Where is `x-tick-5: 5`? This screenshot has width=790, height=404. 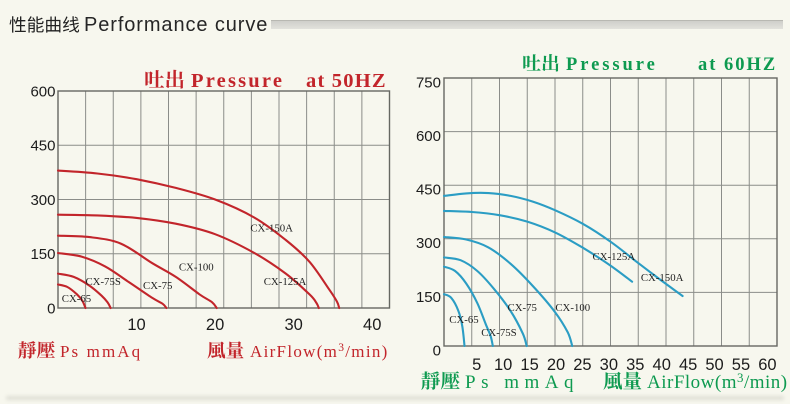 x-tick-5: 5 is located at coordinates (476, 365).